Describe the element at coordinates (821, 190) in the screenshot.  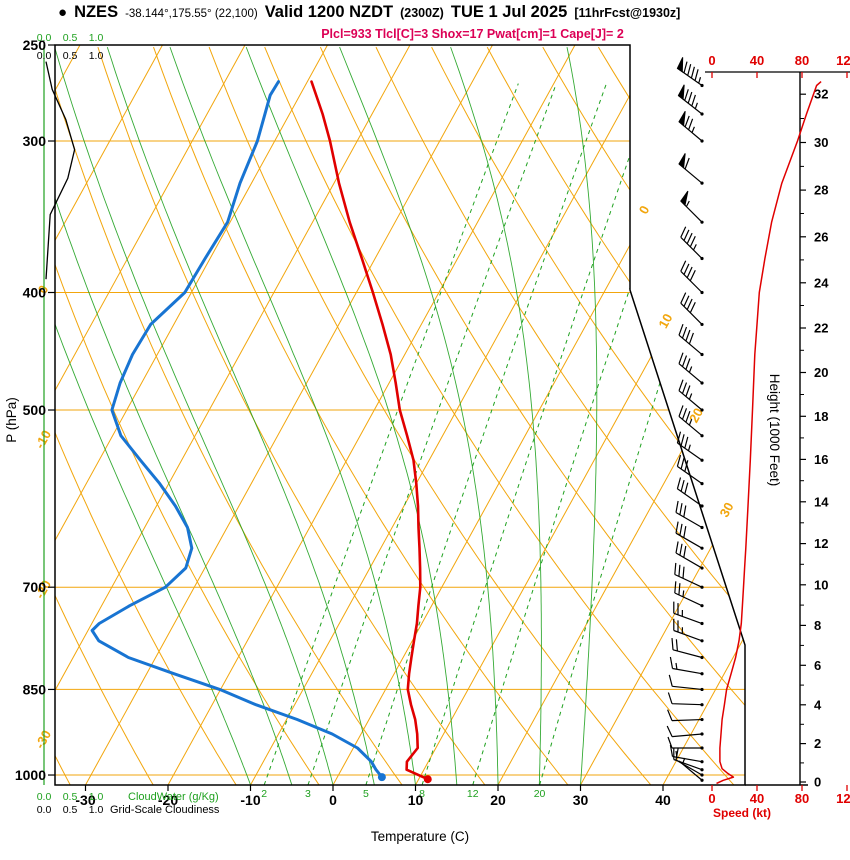
I see `svg-text: 28` at that location.